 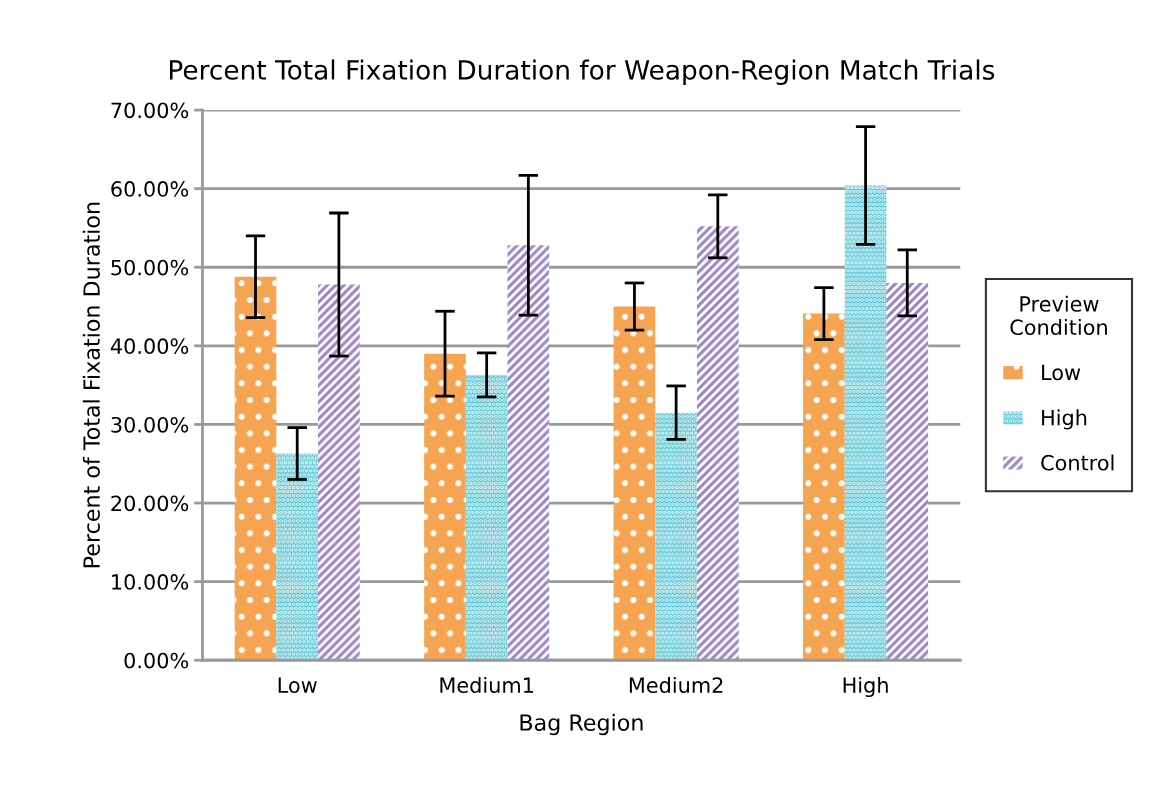 What do you see at coordinates (149, 346) in the screenshot?
I see `y-tick-label: 40.00%` at bounding box center [149, 346].